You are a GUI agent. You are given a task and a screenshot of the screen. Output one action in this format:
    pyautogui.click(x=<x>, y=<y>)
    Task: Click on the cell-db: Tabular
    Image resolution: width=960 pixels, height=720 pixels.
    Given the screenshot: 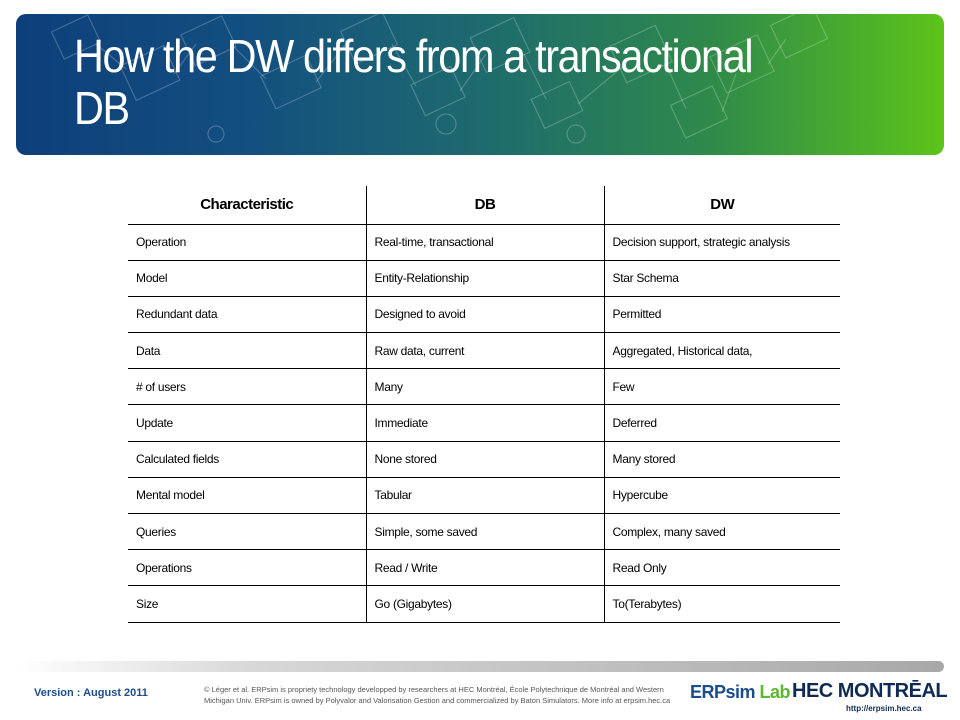 What is the action you would take?
    pyautogui.click(x=484, y=496)
    